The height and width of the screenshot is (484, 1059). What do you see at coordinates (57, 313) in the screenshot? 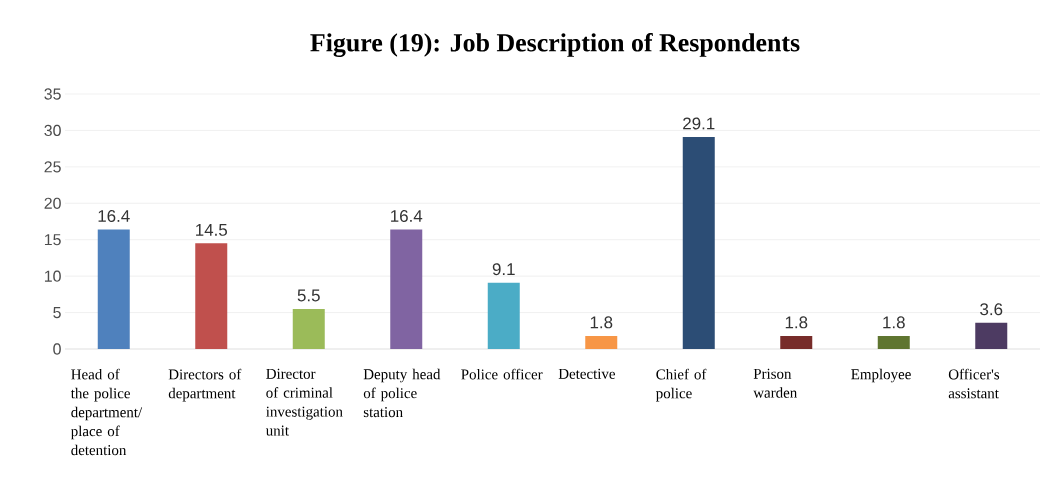
I see `y-tick-label: 5` at bounding box center [57, 313].